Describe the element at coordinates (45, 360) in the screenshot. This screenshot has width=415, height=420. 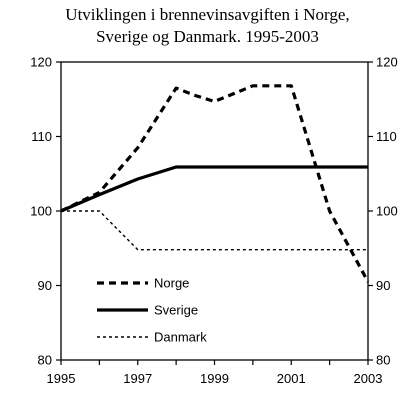
I see `y-tick-label-left: 80` at that location.